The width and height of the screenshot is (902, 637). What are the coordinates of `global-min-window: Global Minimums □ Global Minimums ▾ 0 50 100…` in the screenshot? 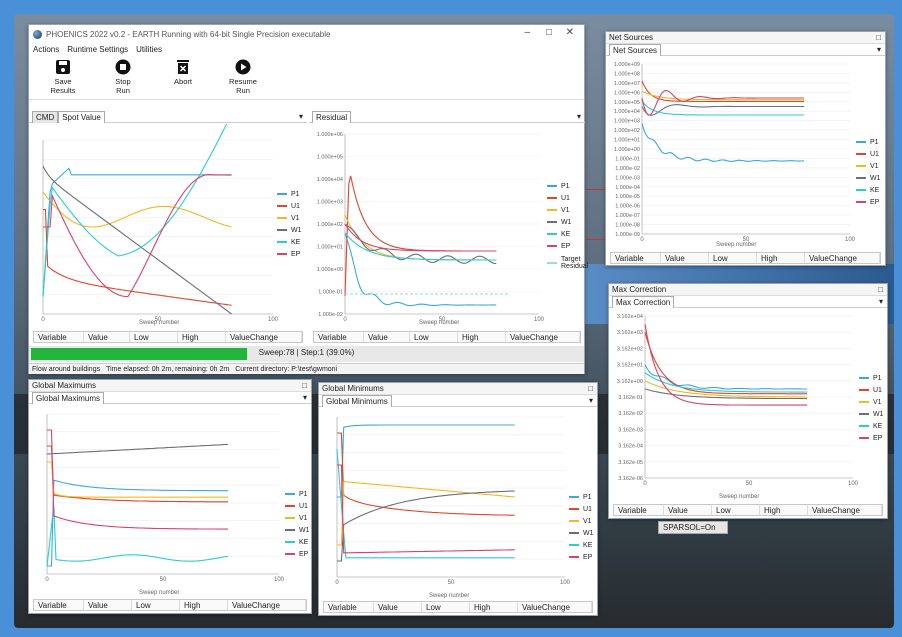 It's located at (458, 499).